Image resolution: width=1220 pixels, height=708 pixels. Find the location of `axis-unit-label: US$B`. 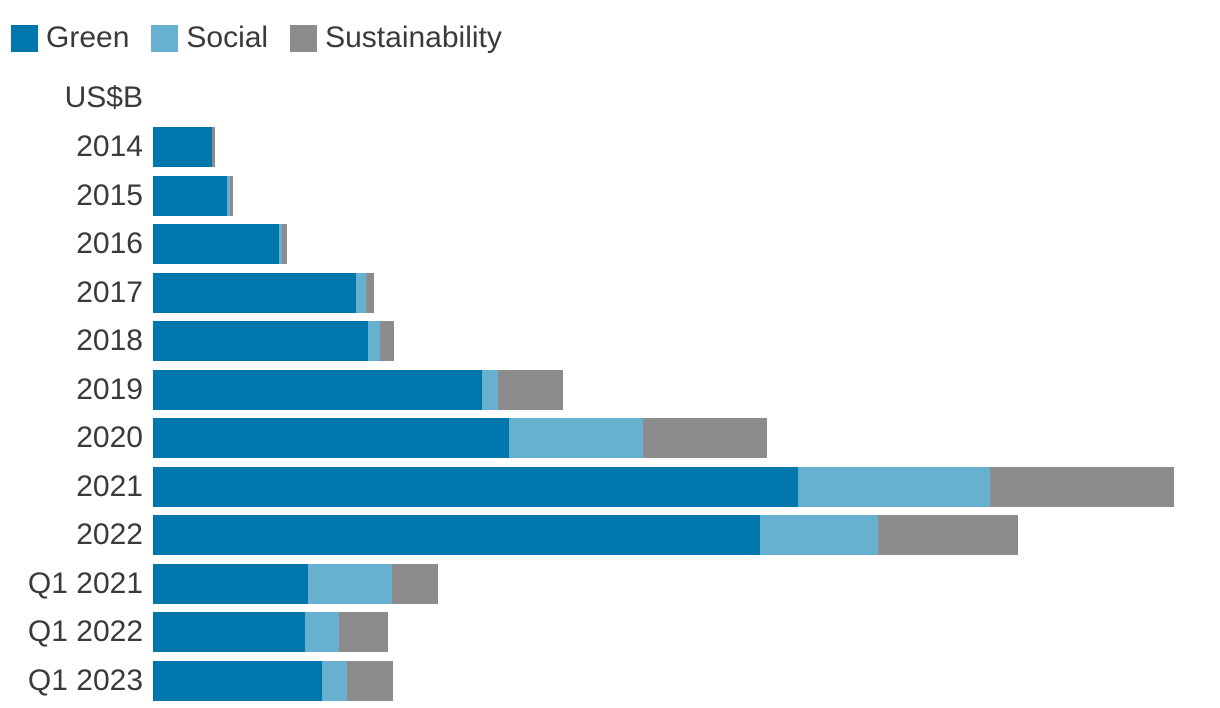

axis-unit-label: US$B is located at coordinates (103, 97).